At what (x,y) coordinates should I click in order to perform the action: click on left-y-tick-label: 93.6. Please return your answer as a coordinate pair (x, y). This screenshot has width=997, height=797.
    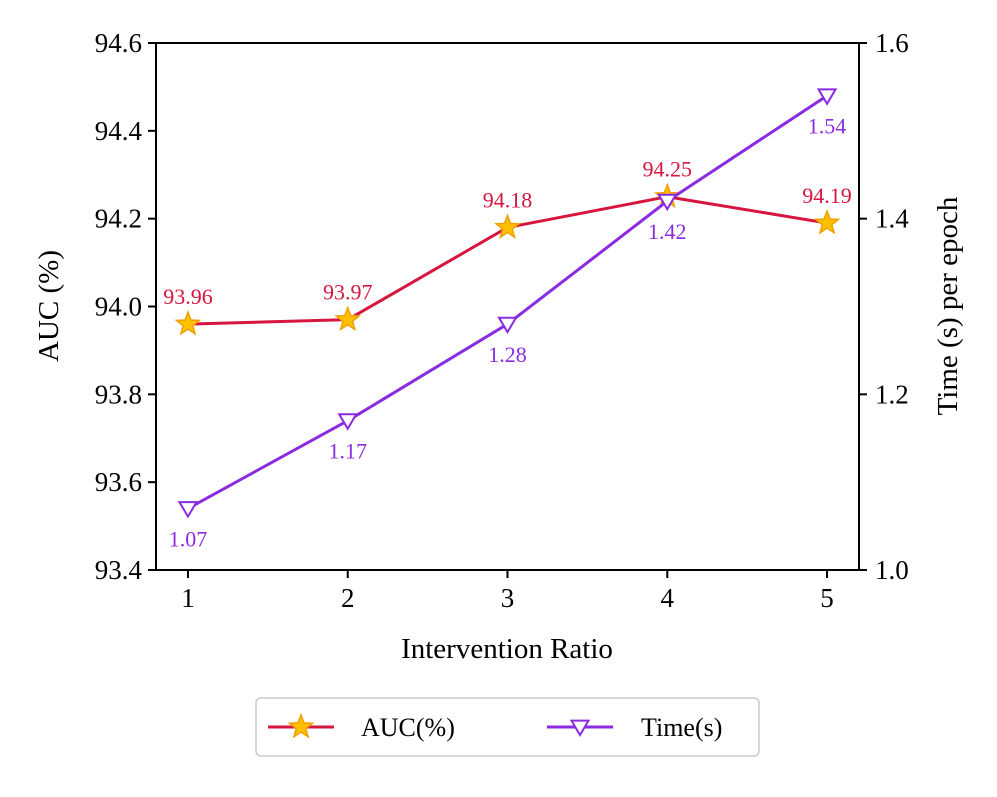
    Looking at the image, I should click on (118, 482).